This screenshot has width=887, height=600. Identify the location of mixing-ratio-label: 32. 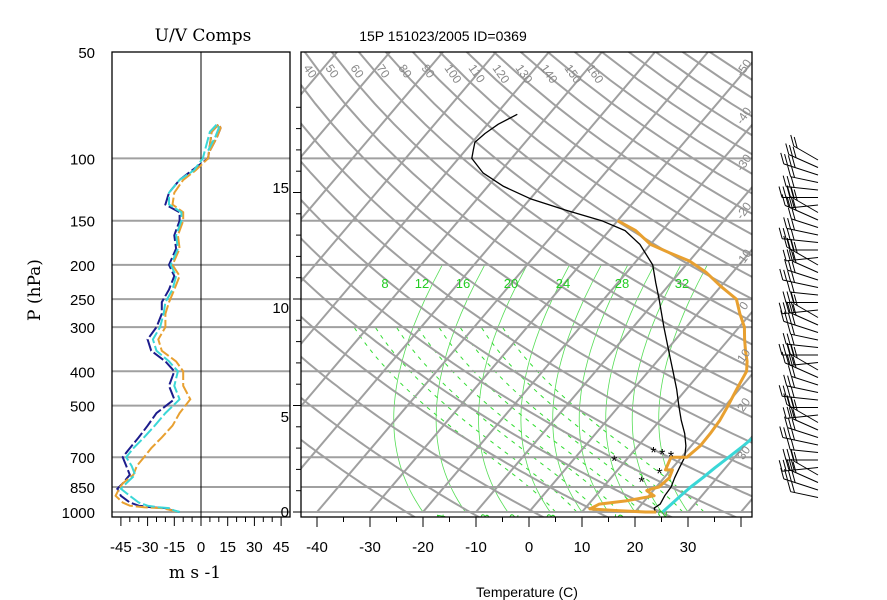
(682, 283).